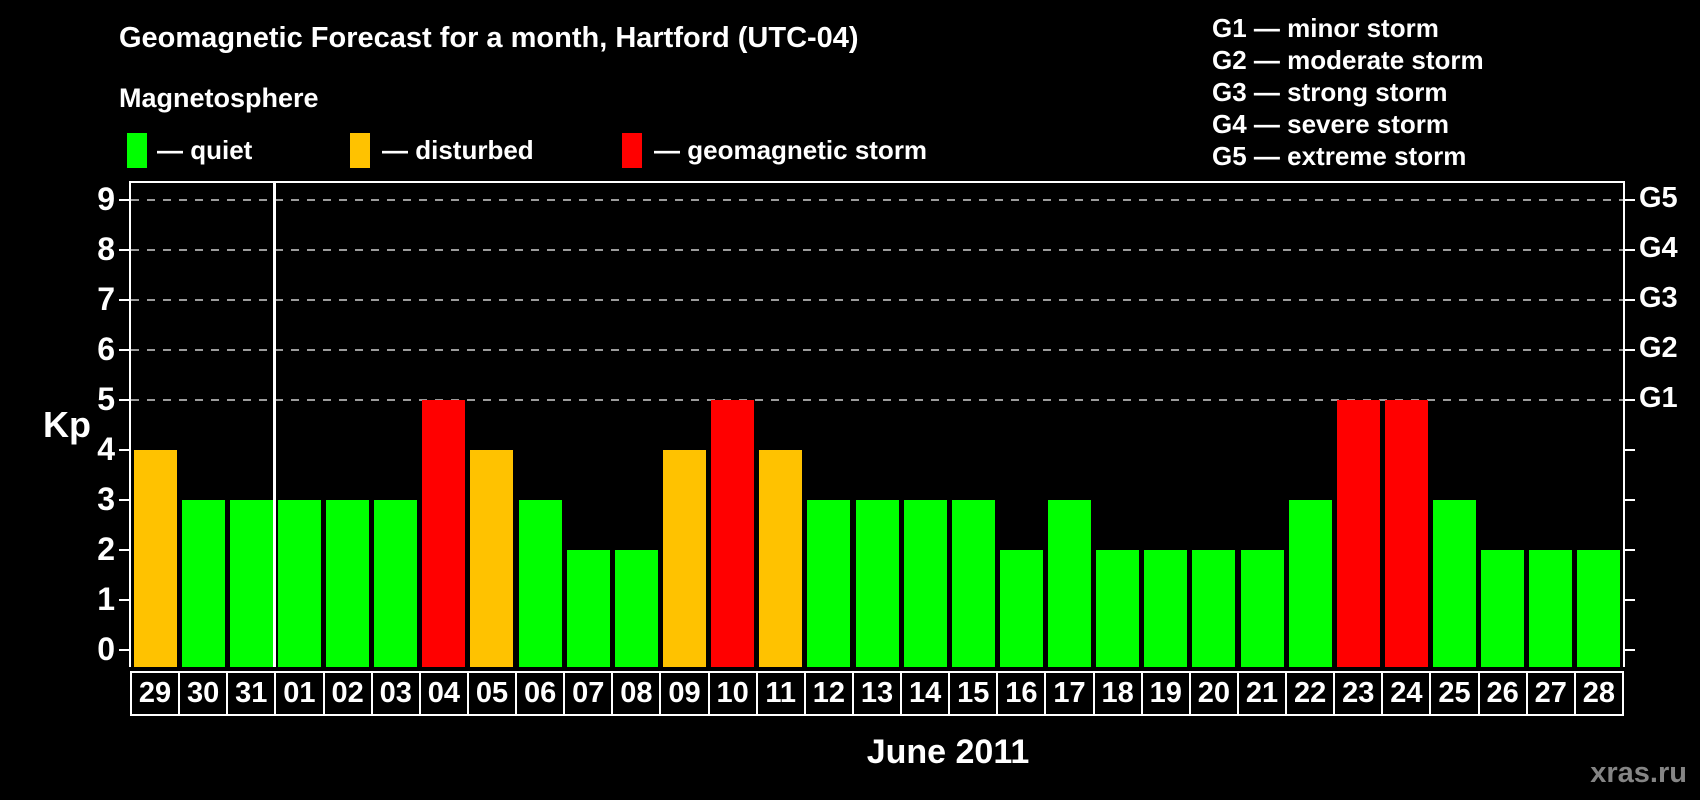 Image resolution: width=1700 pixels, height=800 pixels. I want to click on date-label-20: 20, so click(1213, 693).